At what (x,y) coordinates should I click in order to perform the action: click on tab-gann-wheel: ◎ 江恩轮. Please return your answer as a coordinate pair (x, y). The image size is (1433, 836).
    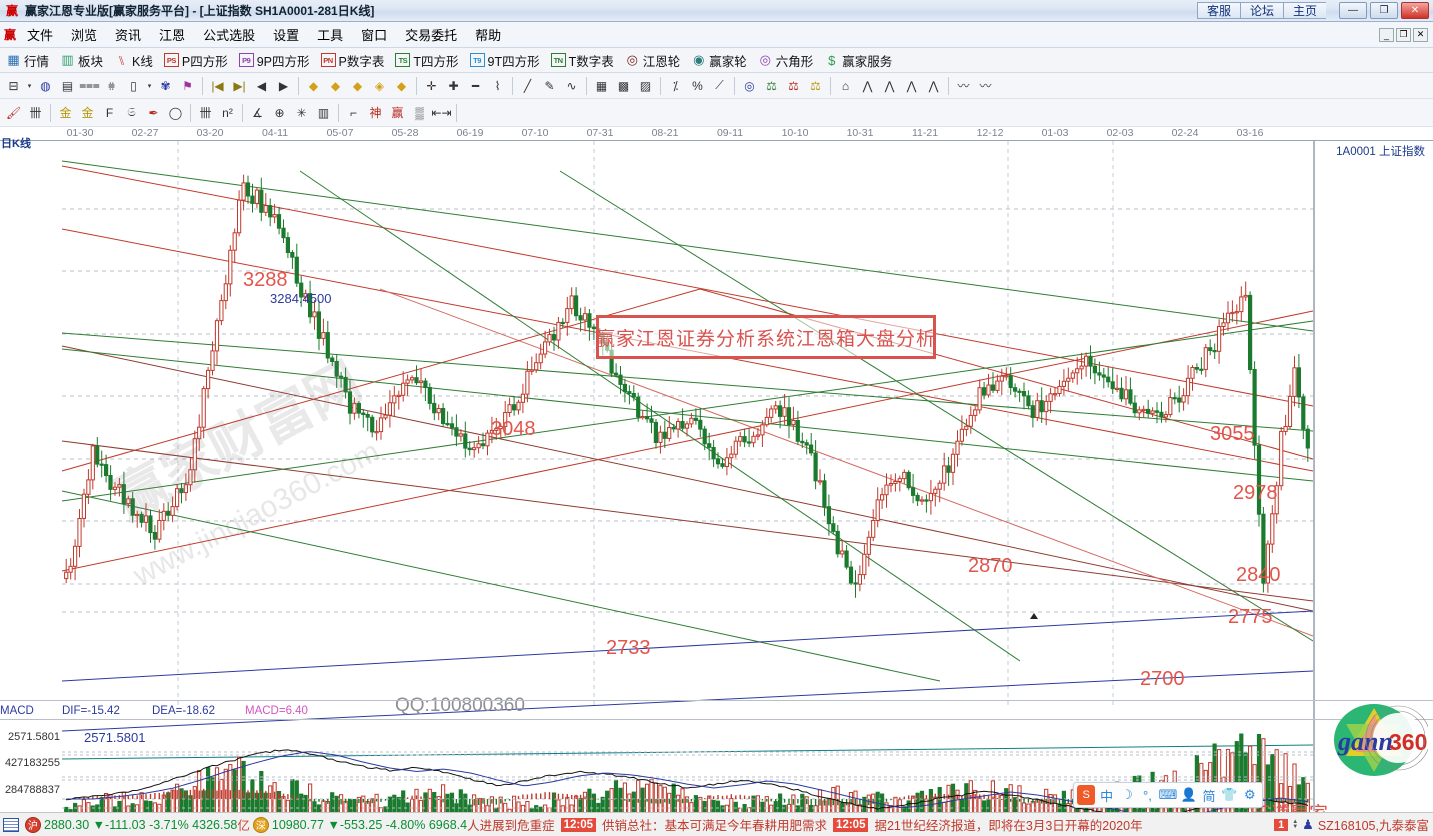
    Looking at the image, I should click on (654, 60).